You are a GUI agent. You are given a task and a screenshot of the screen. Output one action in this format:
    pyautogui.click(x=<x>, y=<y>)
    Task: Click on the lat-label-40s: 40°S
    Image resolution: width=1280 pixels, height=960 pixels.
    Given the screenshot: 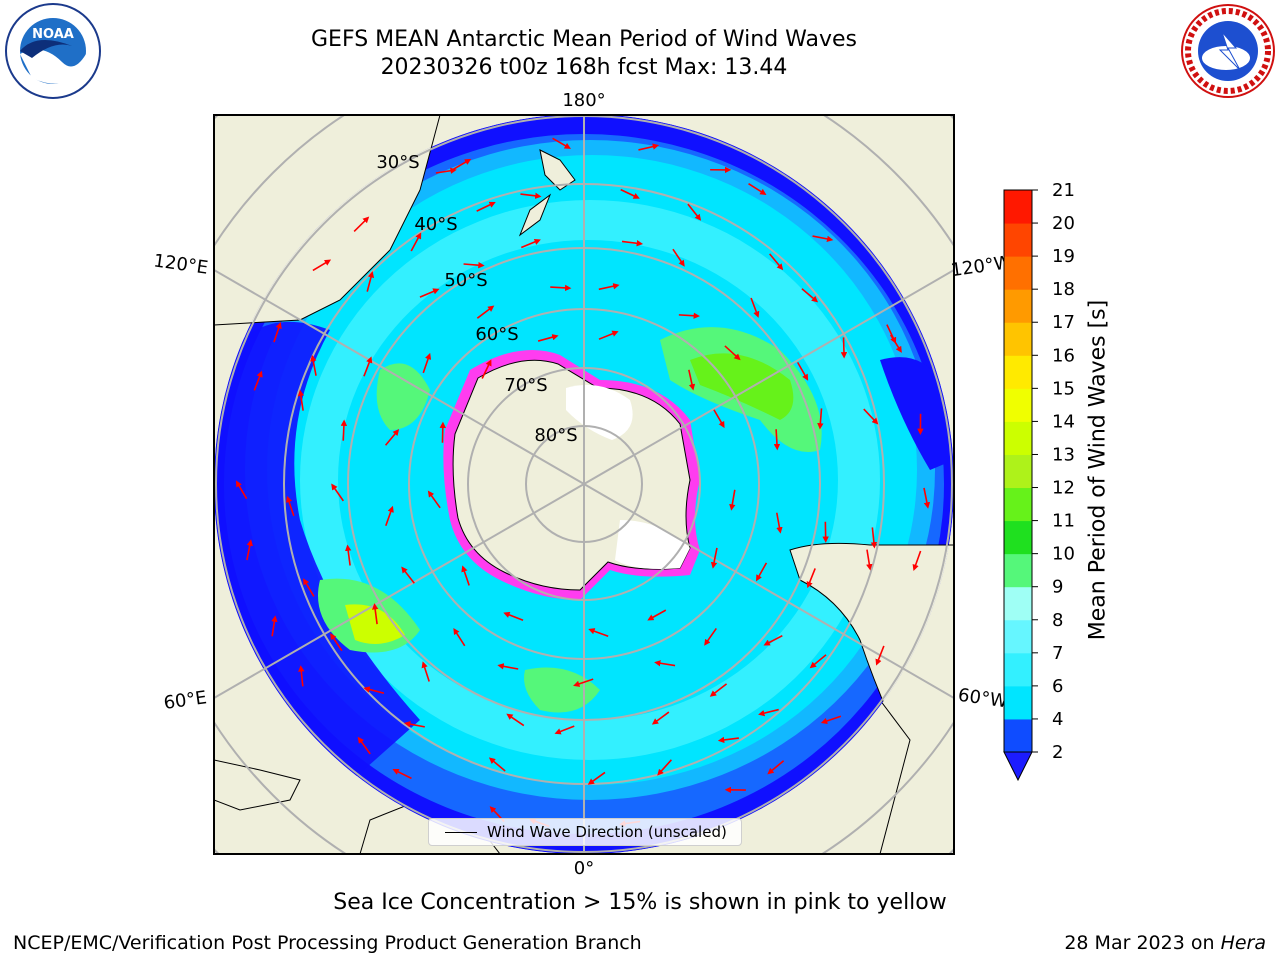 What is the action you would take?
    pyautogui.click(x=435, y=224)
    